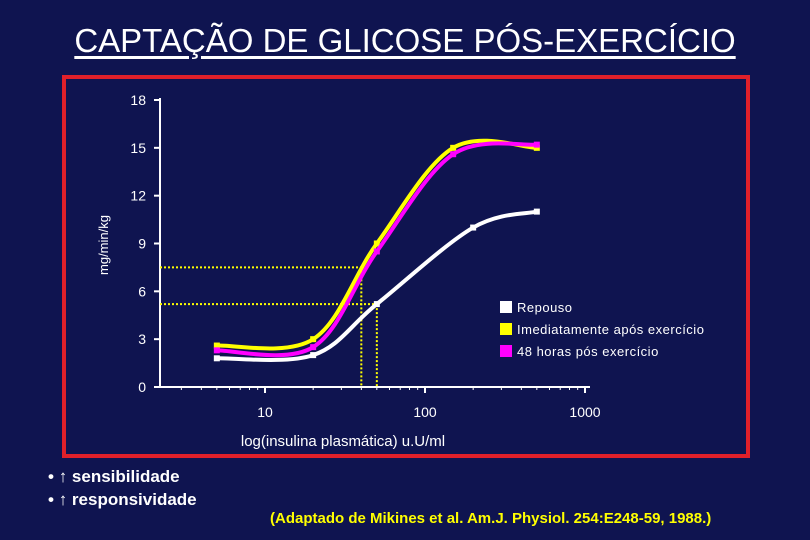  What do you see at coordinates (138, 100) in the screenshot?
I see `y-tick-label: 18` at bounding box center [138, 100].